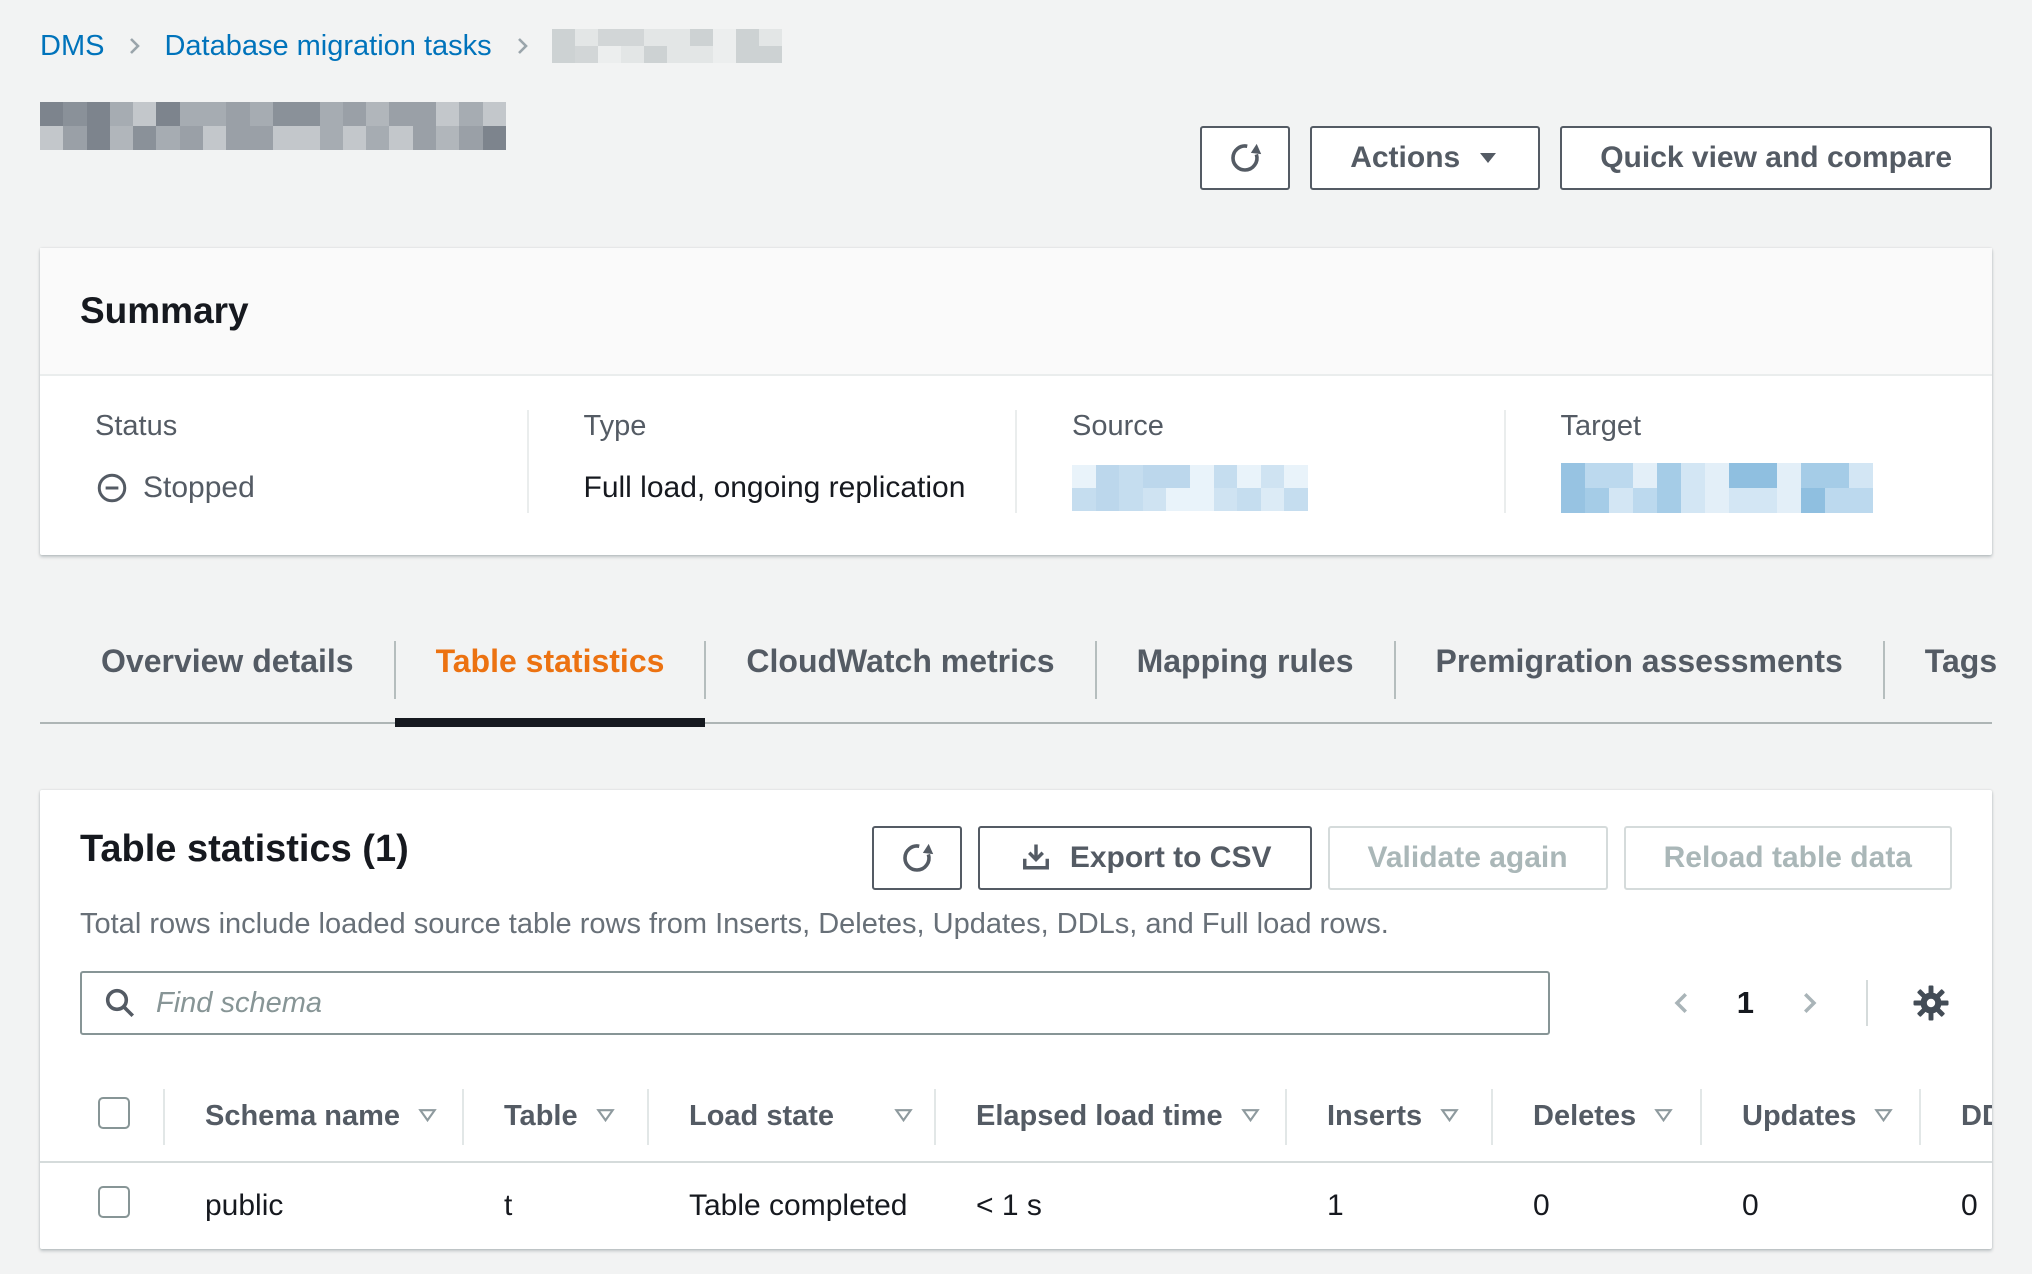 This screenshot has width=2032, height=1274. Describe the element at coordinates (283, 461) in the screenshot. I see `summary-field-status: Status Stopped` at that location.